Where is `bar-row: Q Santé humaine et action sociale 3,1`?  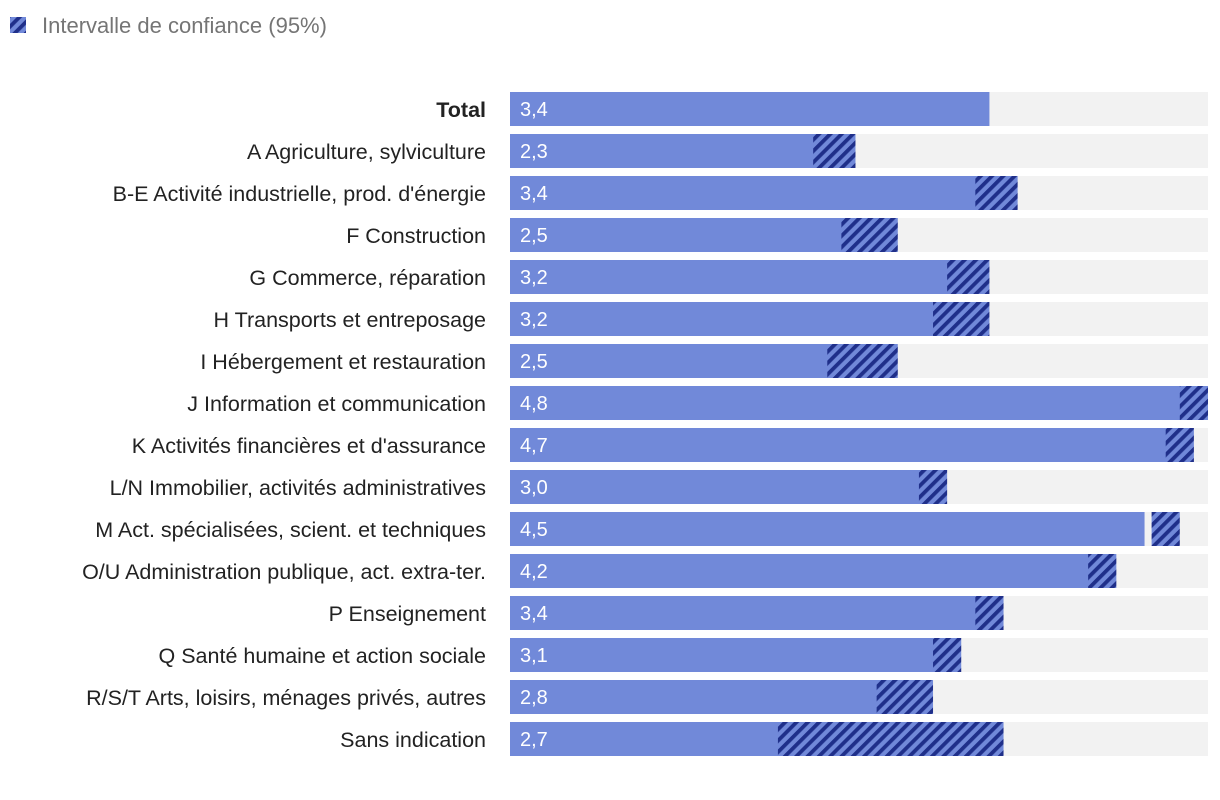 bar-row: Q Santé humaine et action sociale 3,1 is located at coordinates (683, 655).